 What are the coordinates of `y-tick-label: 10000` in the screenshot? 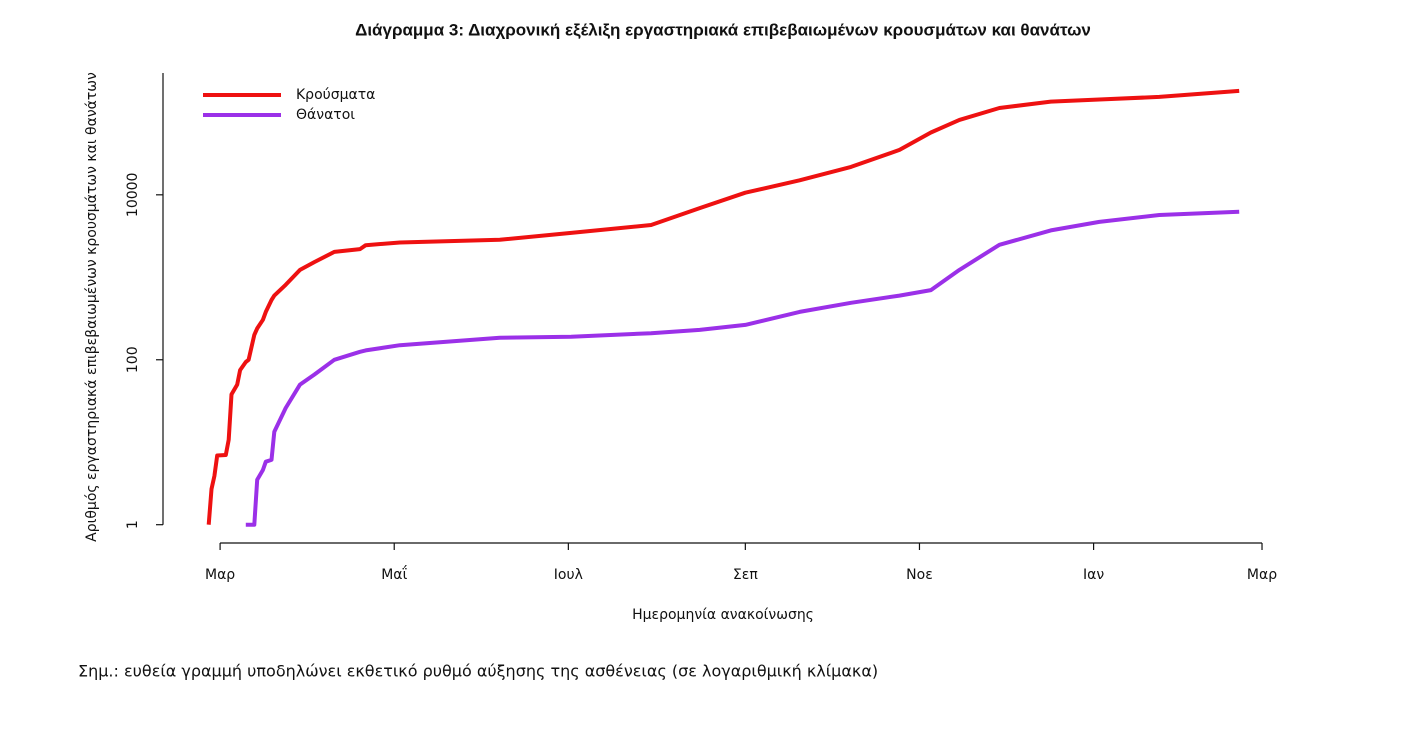 It's located at (133, 195).